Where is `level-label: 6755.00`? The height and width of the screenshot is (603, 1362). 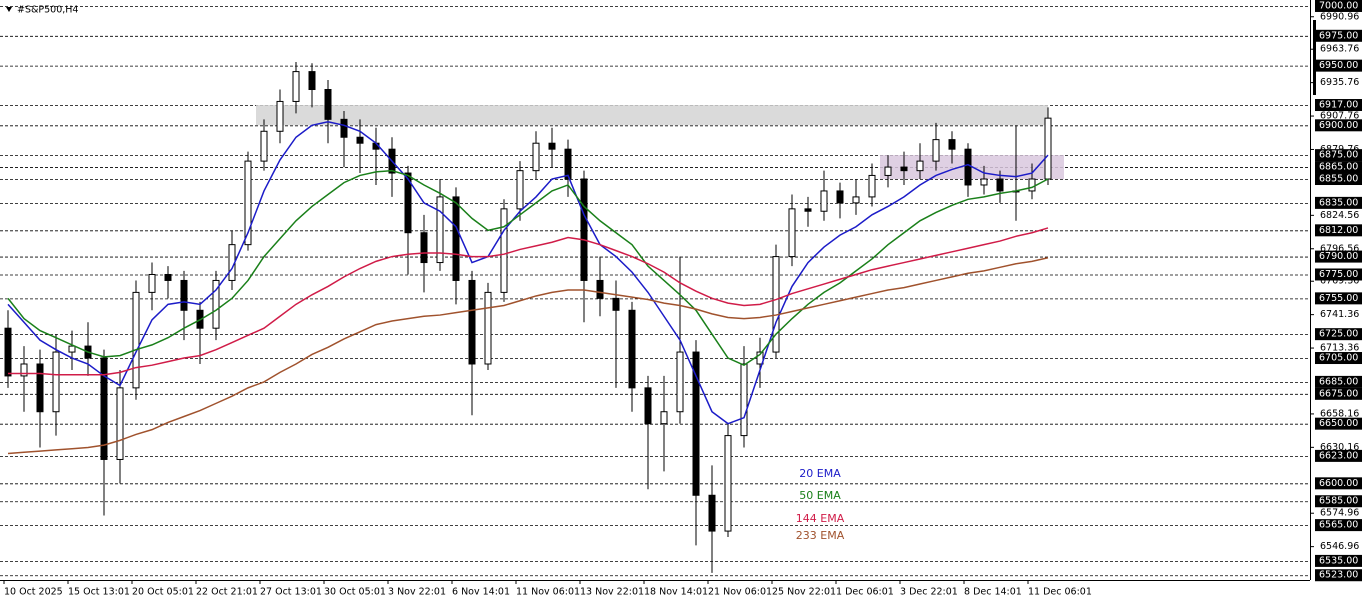
level-label: 6755.00 is located at coordinates (1338, 298).